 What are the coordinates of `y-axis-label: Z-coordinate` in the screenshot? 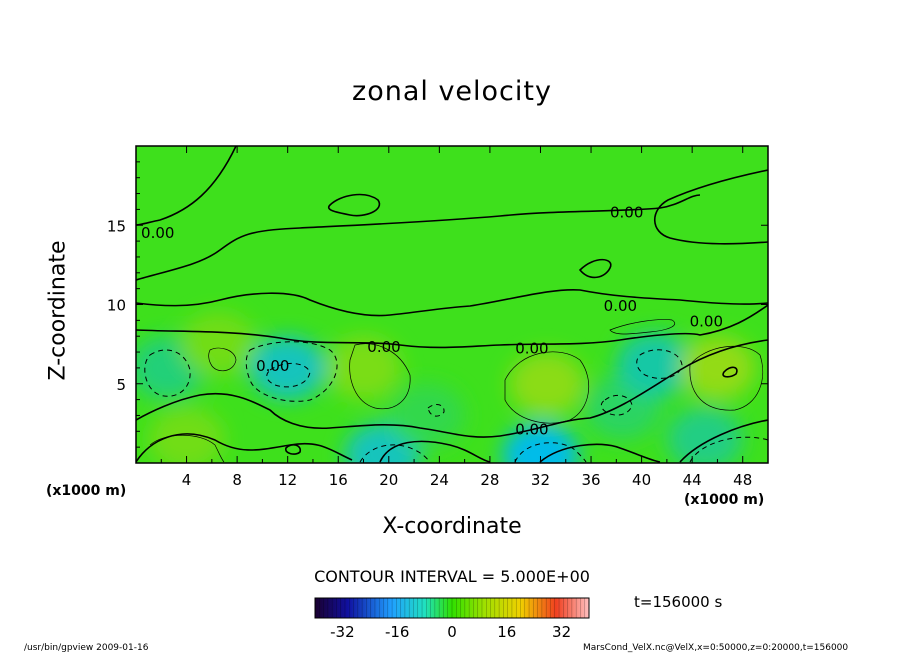 It's located at (58, 310).